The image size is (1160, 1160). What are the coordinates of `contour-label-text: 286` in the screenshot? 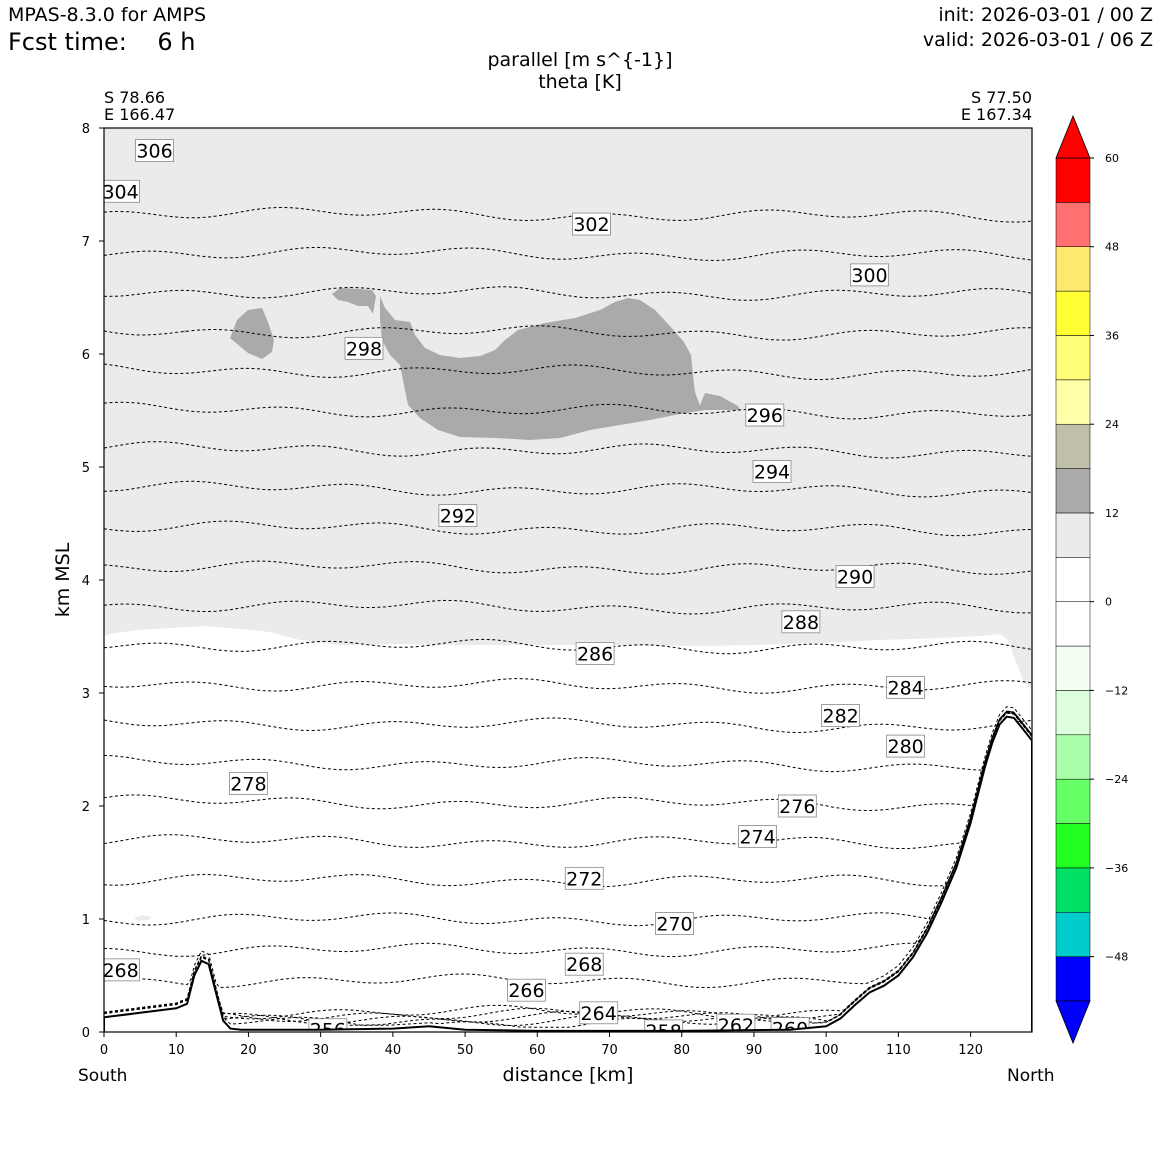 It's located at (595, 654).